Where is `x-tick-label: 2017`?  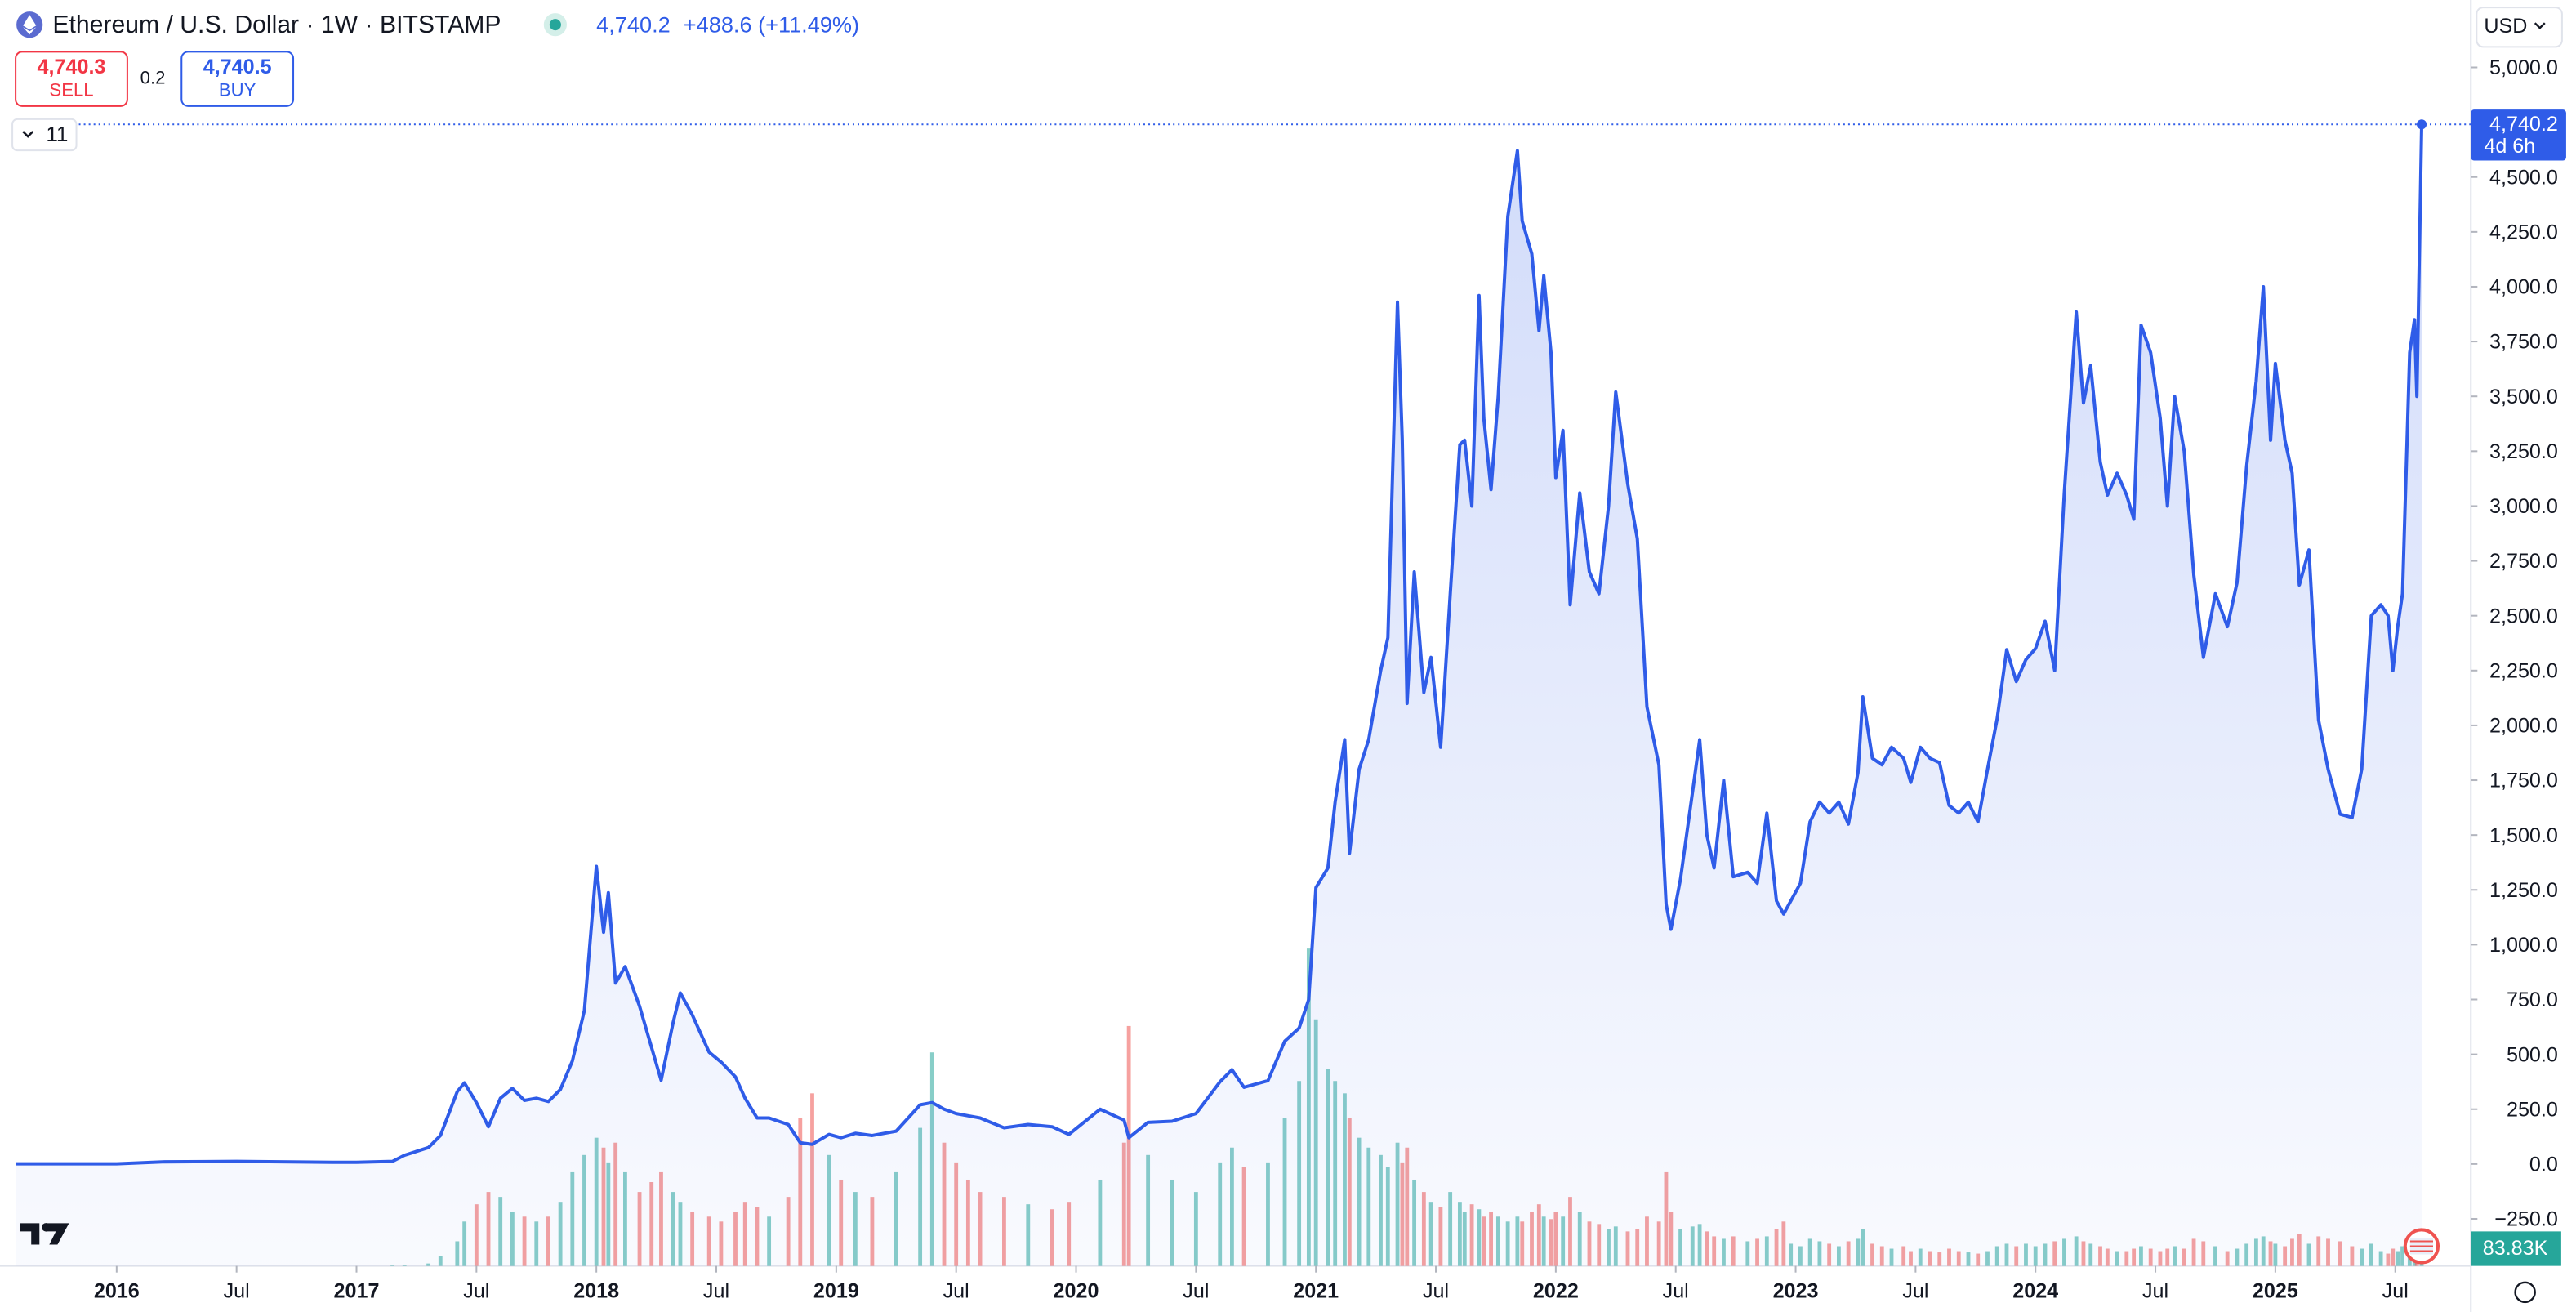
x-tick-label: 2017 is located at coordinates (357, 1290).